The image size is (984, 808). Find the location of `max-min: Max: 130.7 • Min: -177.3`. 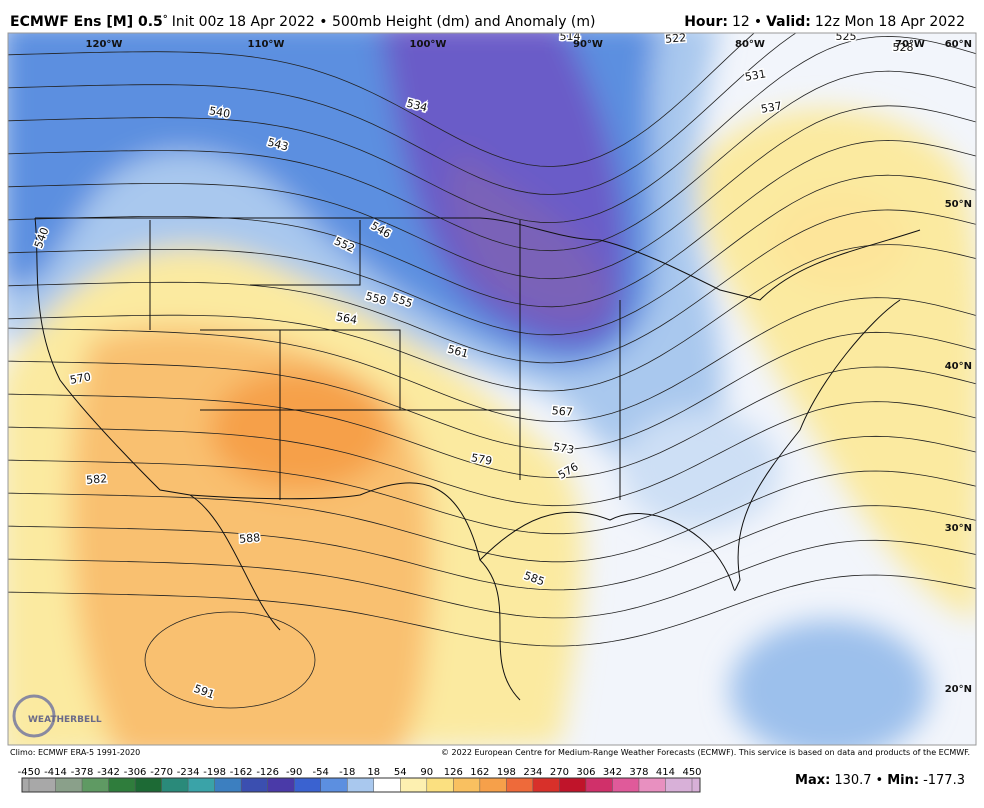

max-min: Max: 130.7 • Min: -177.3 is located at coordinates (880, 780).